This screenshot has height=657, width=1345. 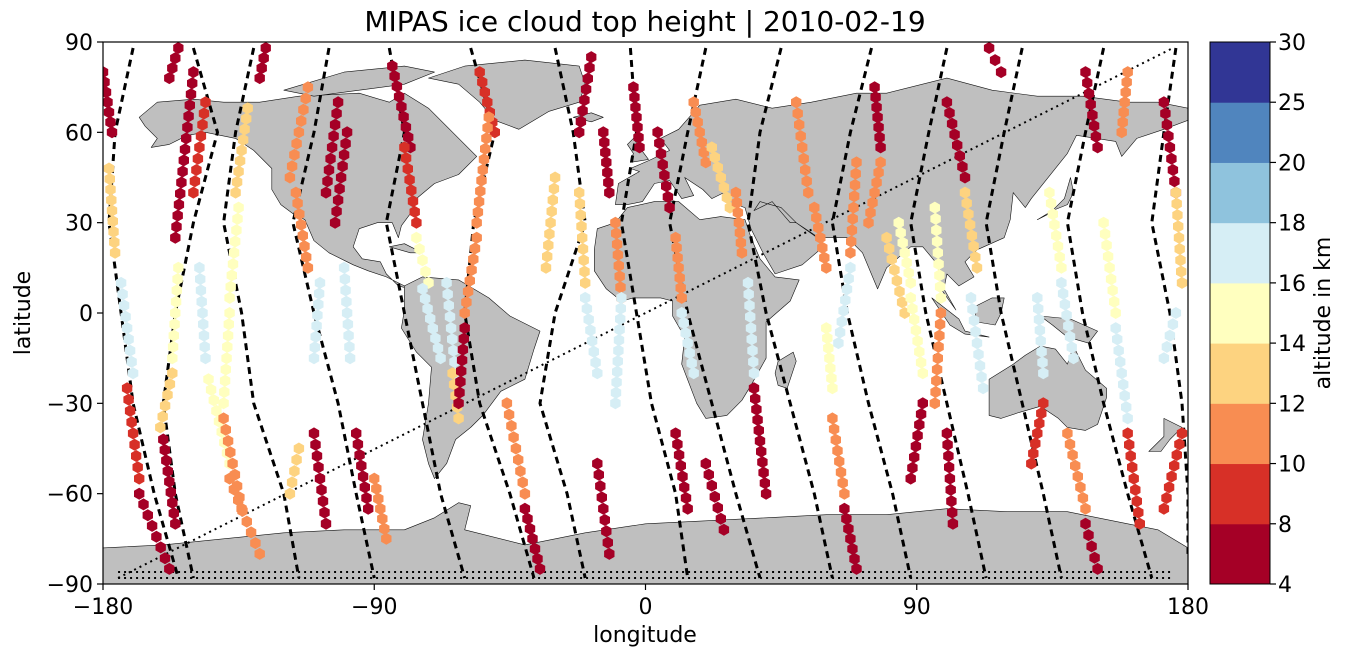 What do you see at coordinates (696, 310) in the screenshot?
I see `land-africa` at bounding box center [696, 310].